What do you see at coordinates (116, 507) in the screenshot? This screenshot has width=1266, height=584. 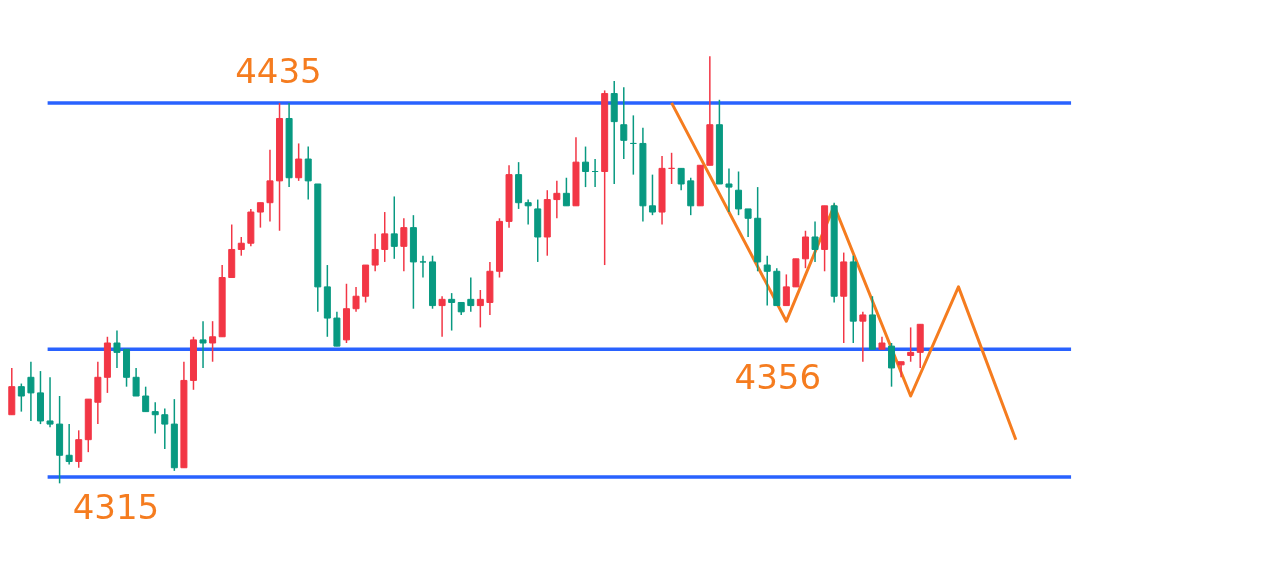 I see `ref-line-label: 4315` at bounding box center [116, 507].